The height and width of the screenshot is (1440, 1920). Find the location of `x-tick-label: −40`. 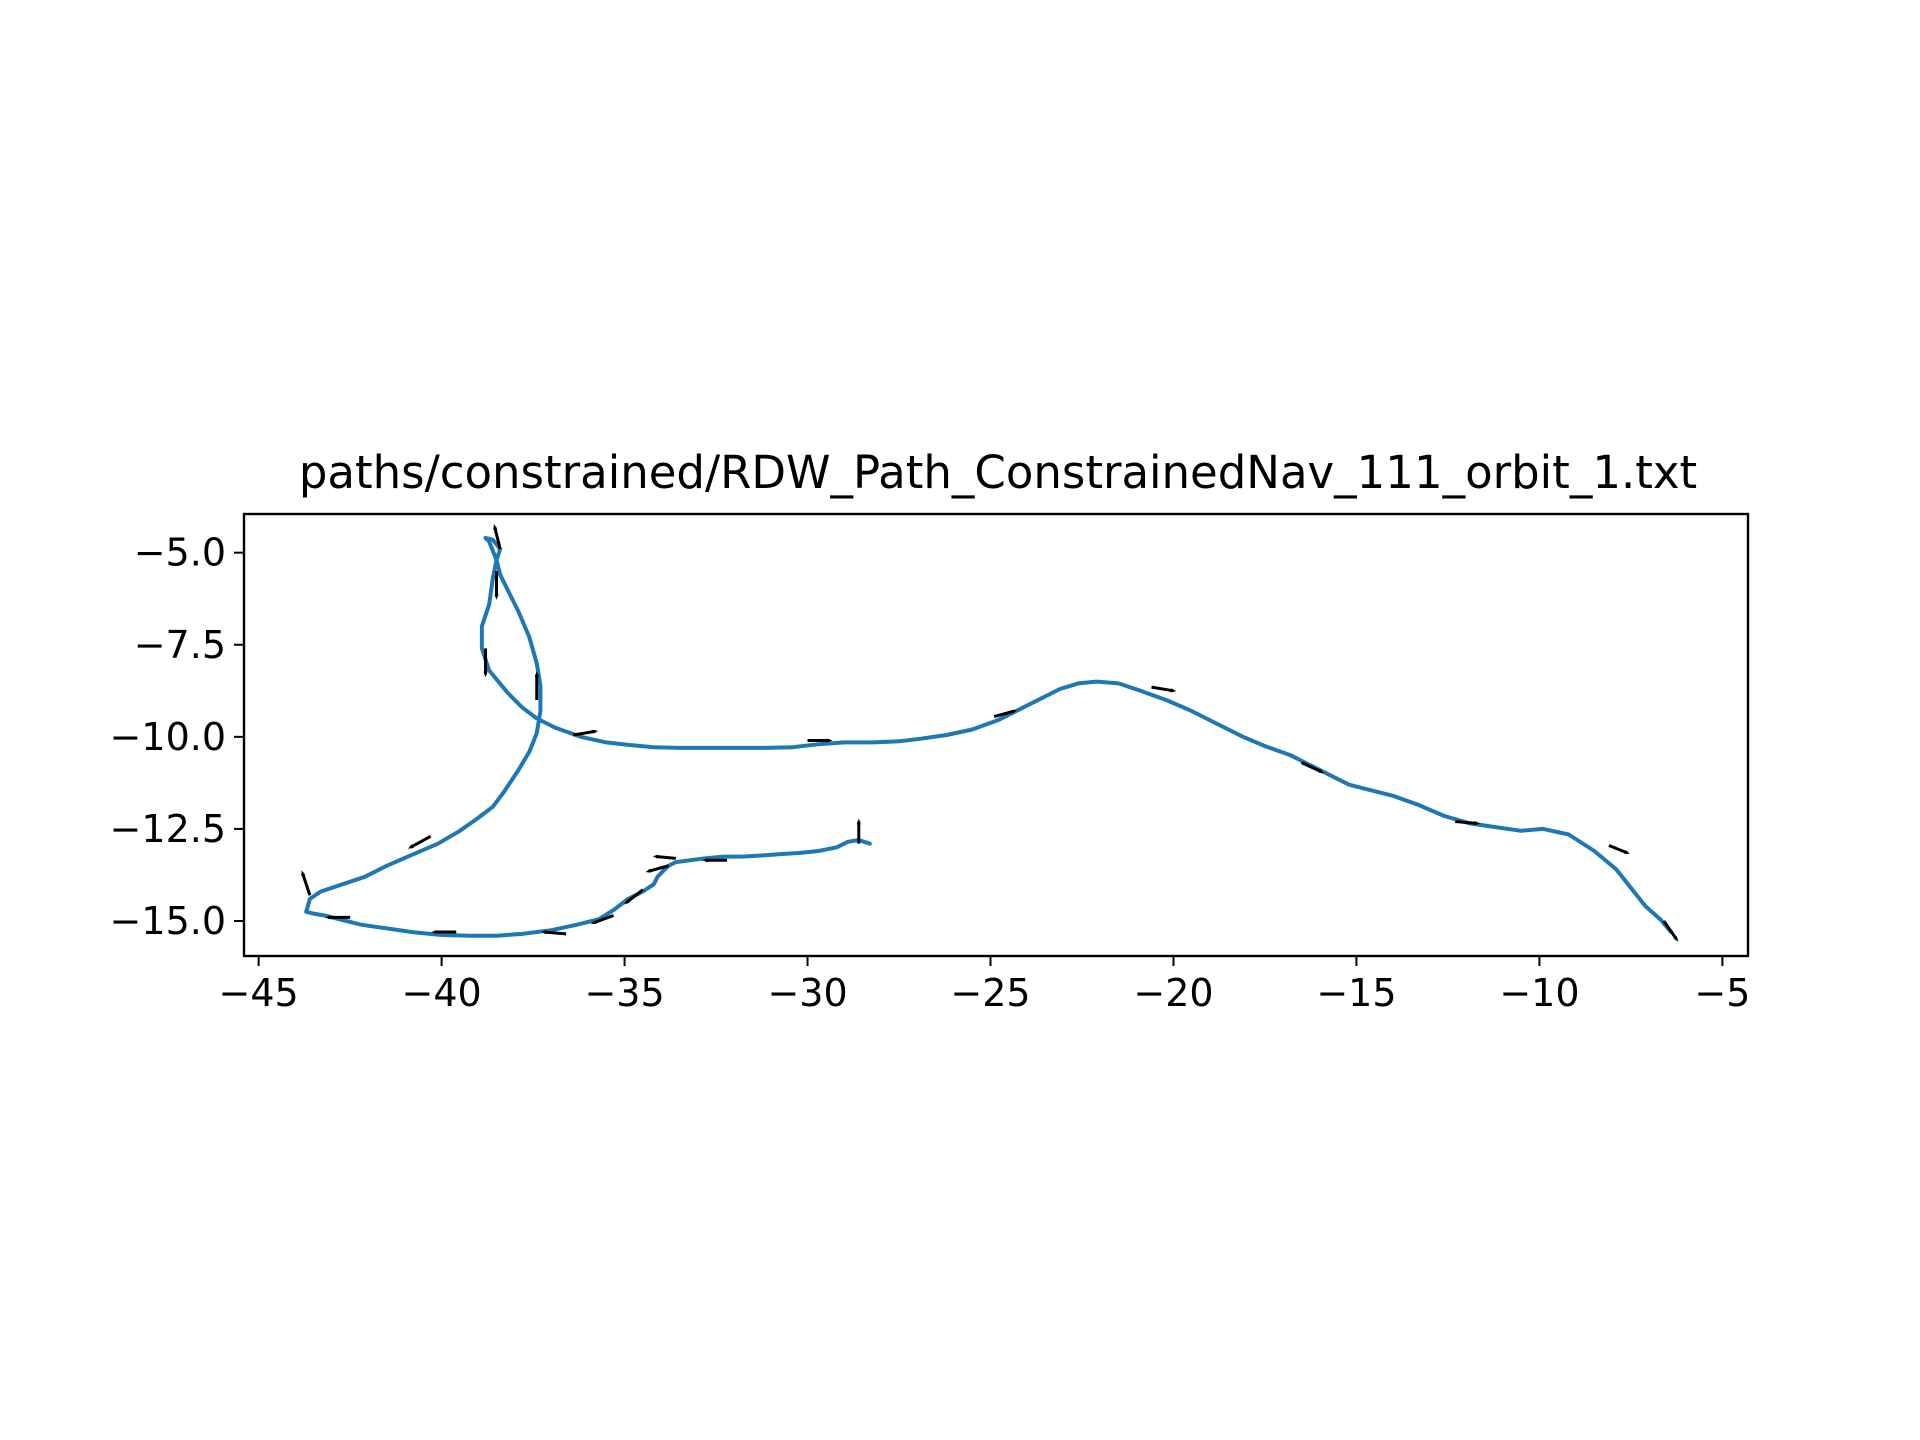

x-tick-label: −40 is located at coordinates (442, 993).